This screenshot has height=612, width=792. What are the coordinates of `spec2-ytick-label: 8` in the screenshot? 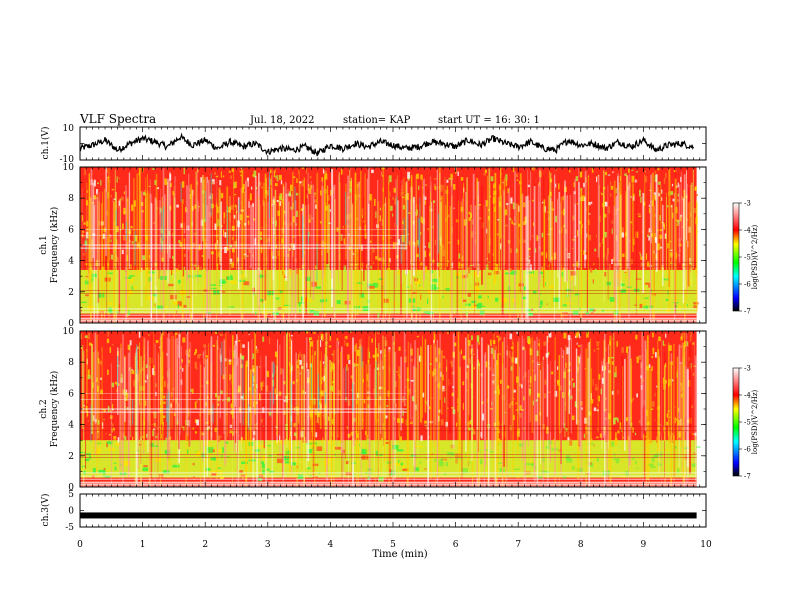 It's located at (71, 363).